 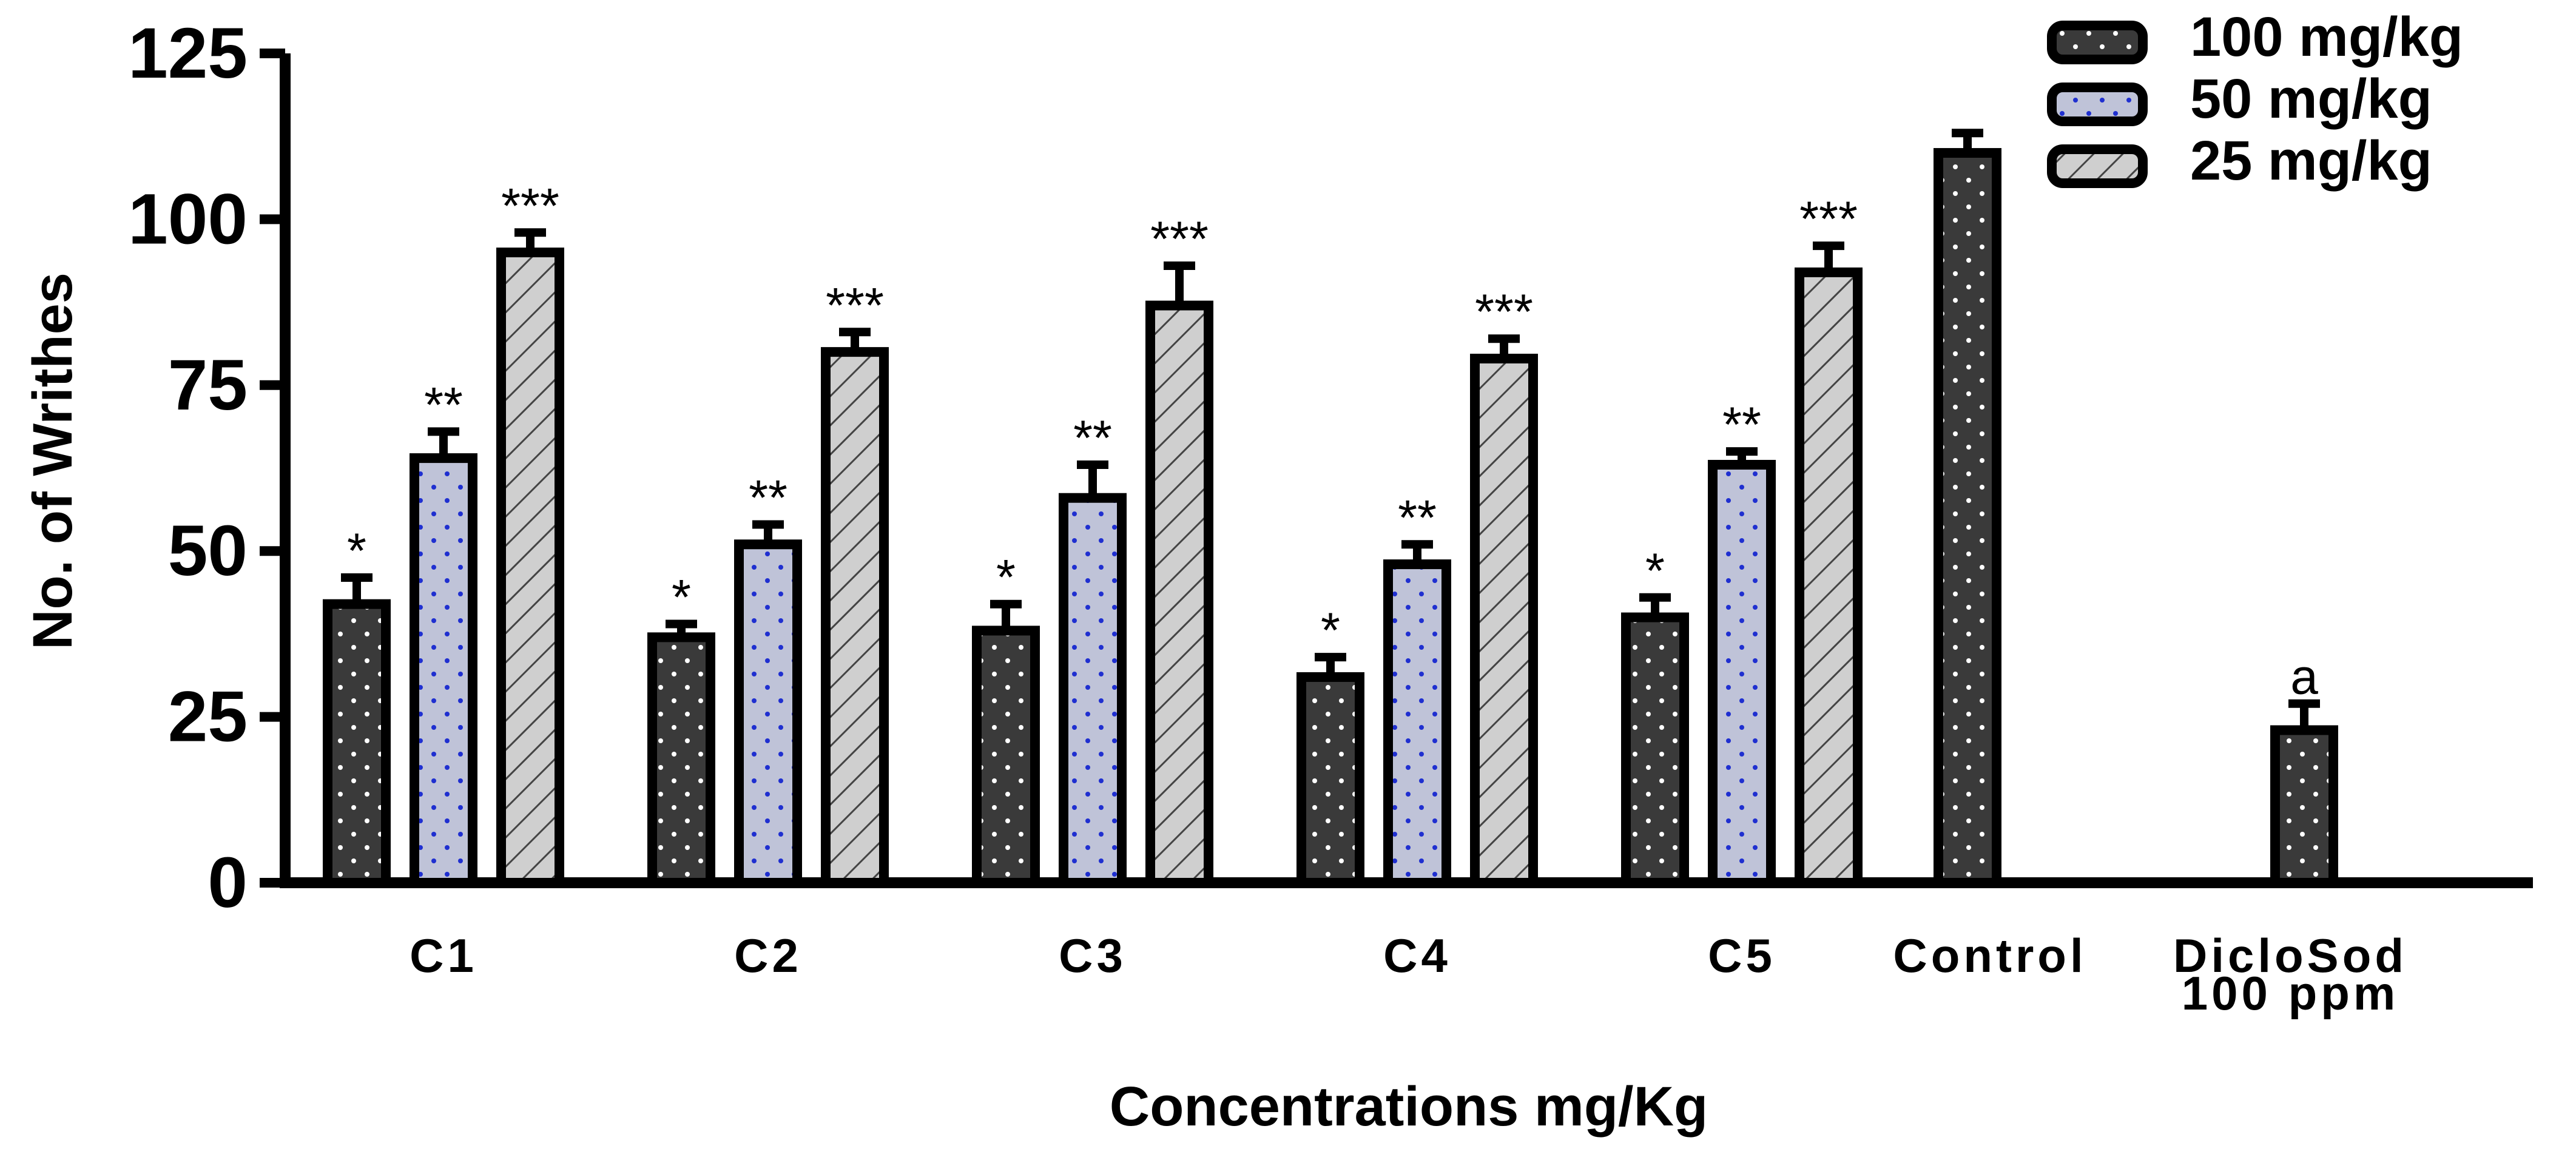 What do you see at coordinates (188, 219) in the screenshot?
I see `y-tick-label: 100` at bounding box center [188, 219].